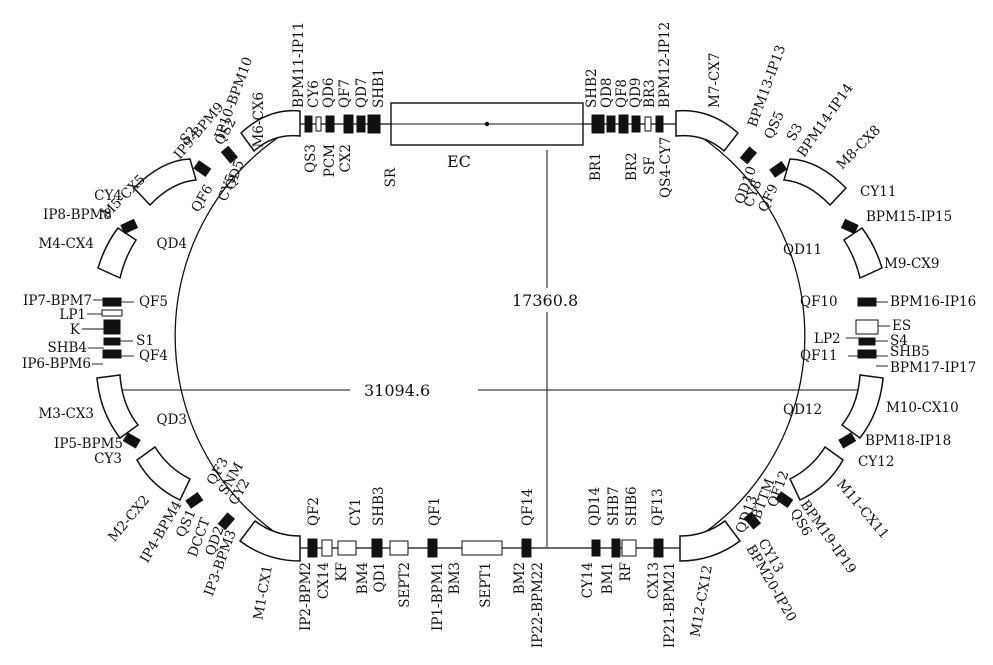  I want to click on qd13-magnet, so click(752, 520).